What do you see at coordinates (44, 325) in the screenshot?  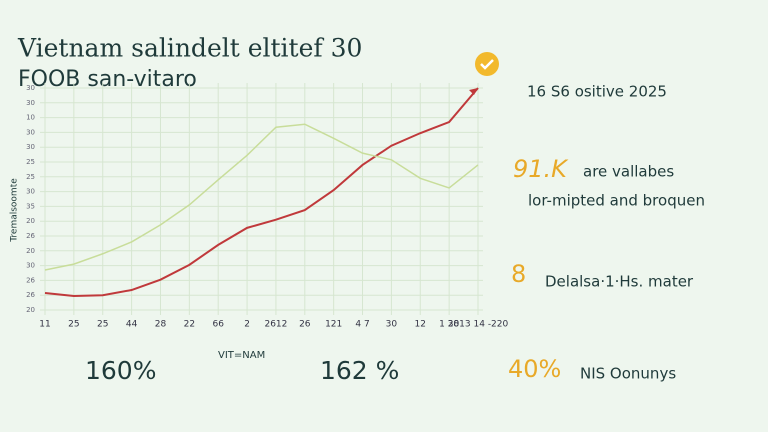 I see `x-tick-label: 11` at bounding box center [44, 325].